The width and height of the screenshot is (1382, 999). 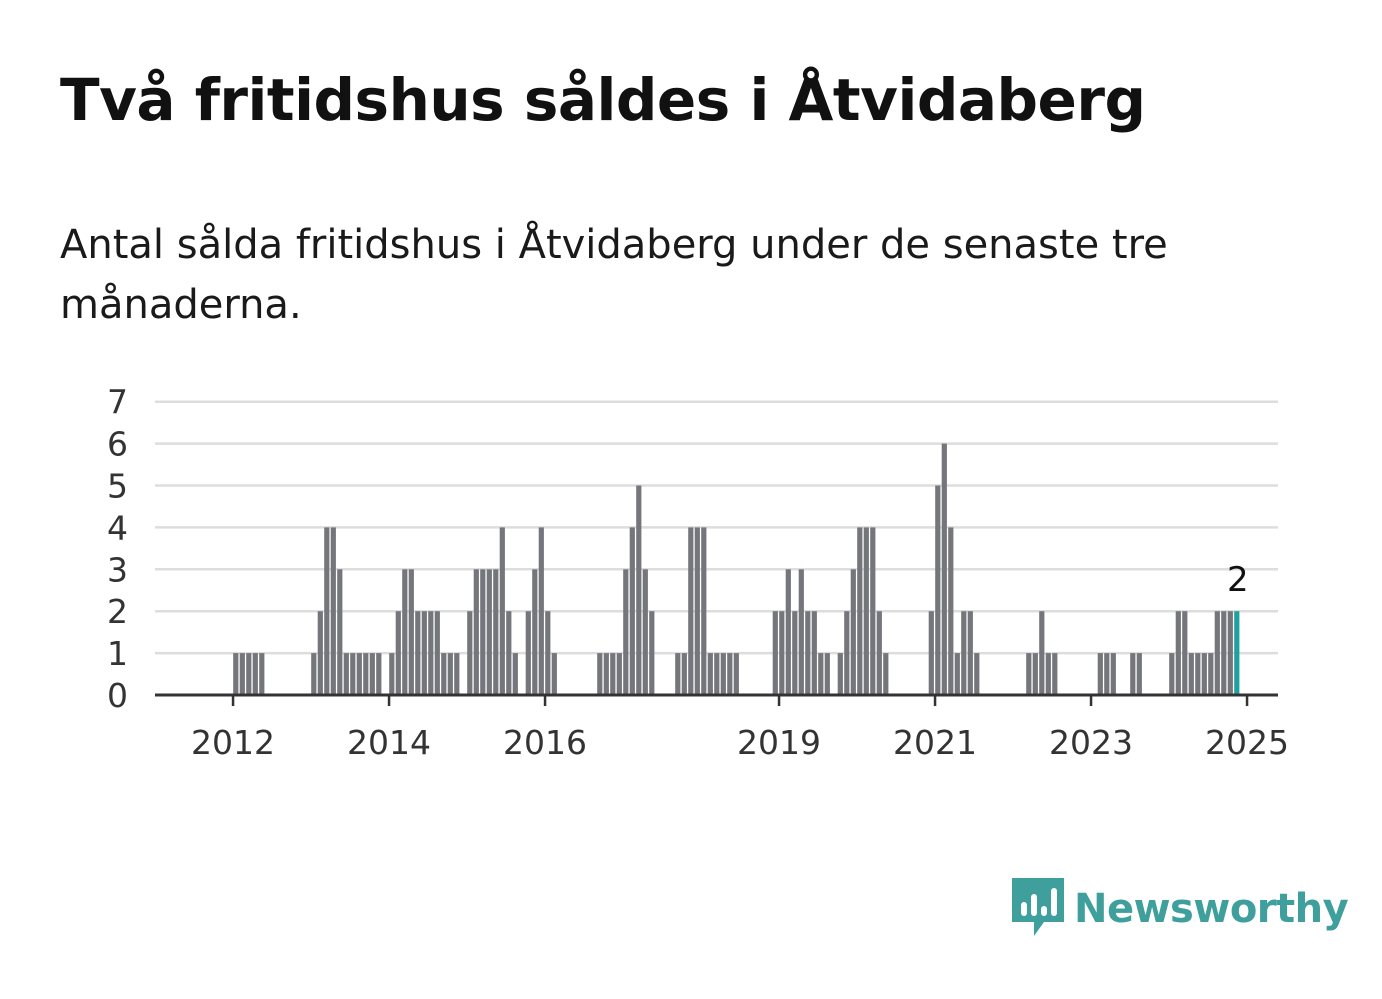 What do you see at coordinates (1091, 742) in the screenshot?
I see `x-tick-label: 2023` at bounding box center [1091, 742].